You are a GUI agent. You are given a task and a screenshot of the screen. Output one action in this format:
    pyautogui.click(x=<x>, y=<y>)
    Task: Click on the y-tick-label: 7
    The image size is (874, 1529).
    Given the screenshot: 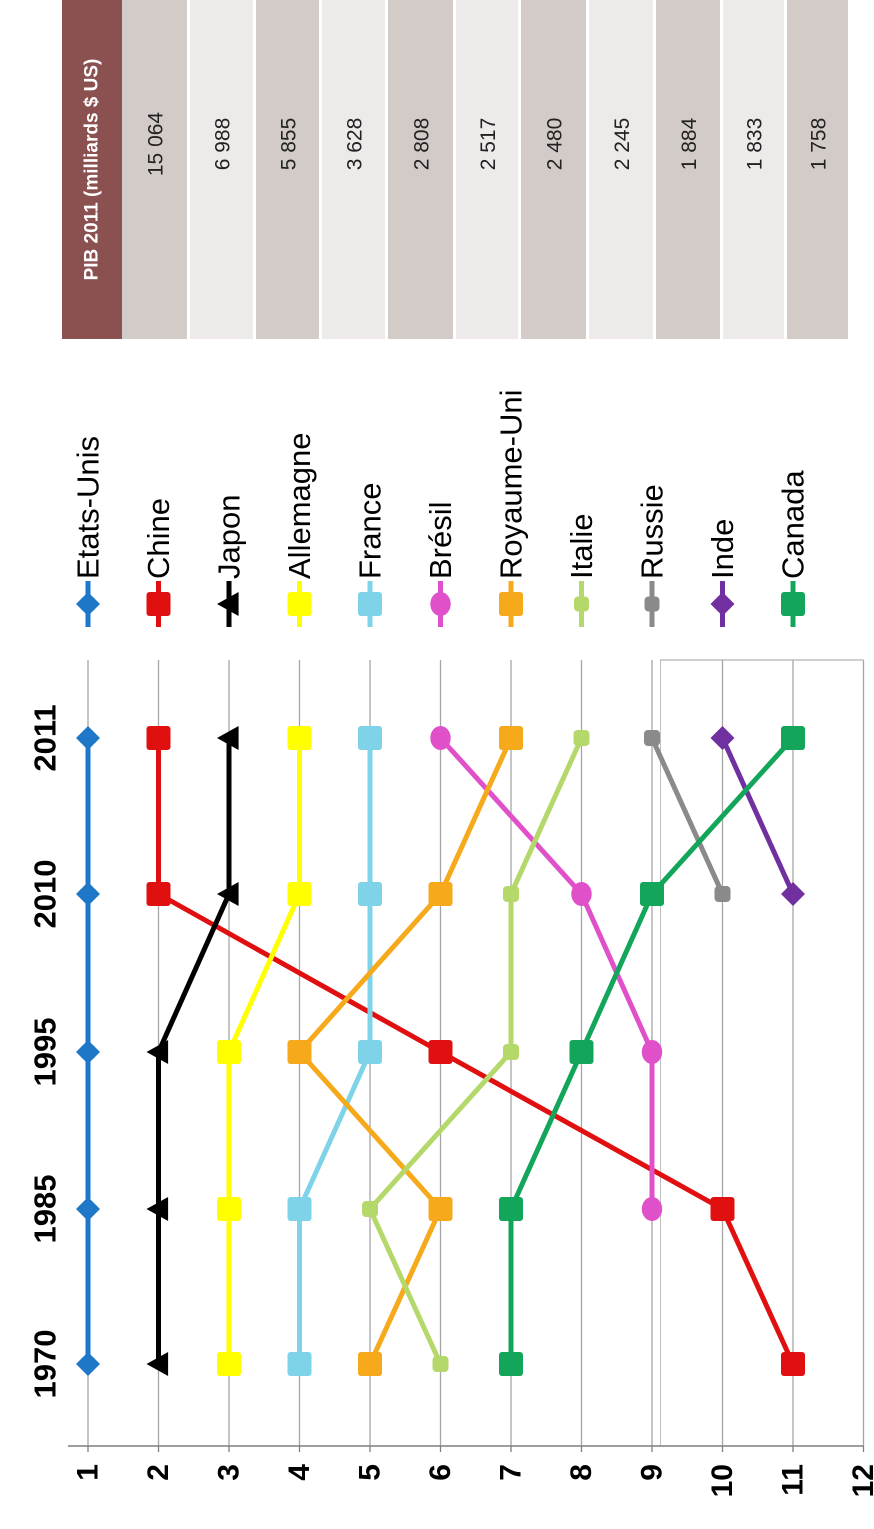 What is the action you would take?
    pyautogui.click(x=511, y=1472)
    